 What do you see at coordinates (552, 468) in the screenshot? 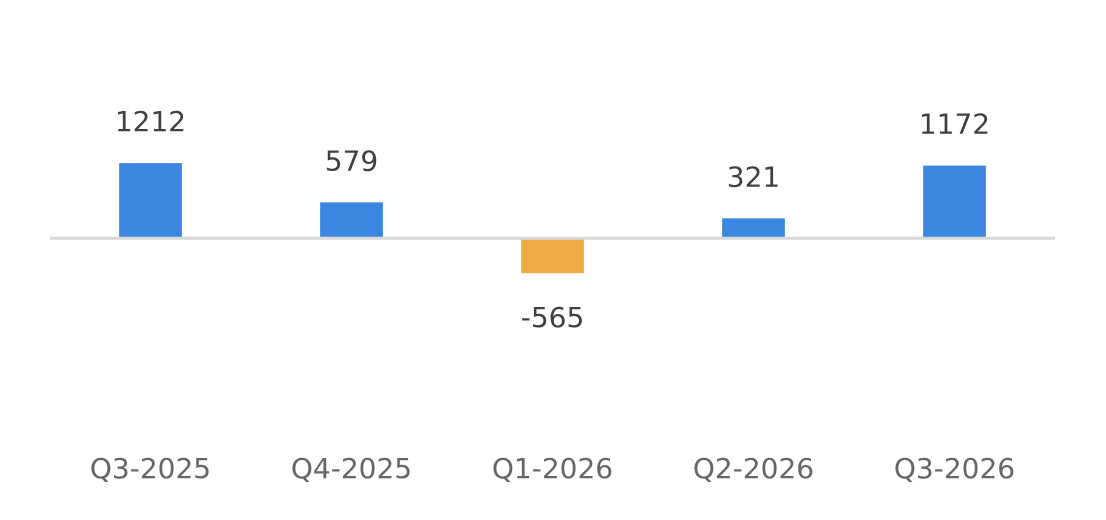
I see `x-tick-label: Q1-2026` at bounding box center [552, 468].